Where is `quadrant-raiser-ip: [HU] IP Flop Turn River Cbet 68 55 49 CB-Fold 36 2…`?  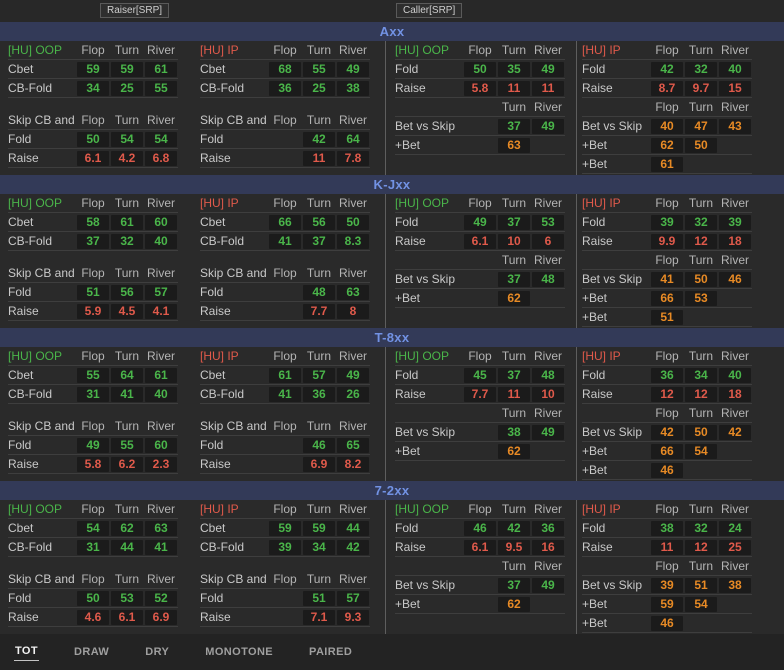
quadrant-raiser-ip: [HU] IP Flop Turn River Cbet 68 55 49 CB-Fold 36 2… is located at coordinates (285, 104).